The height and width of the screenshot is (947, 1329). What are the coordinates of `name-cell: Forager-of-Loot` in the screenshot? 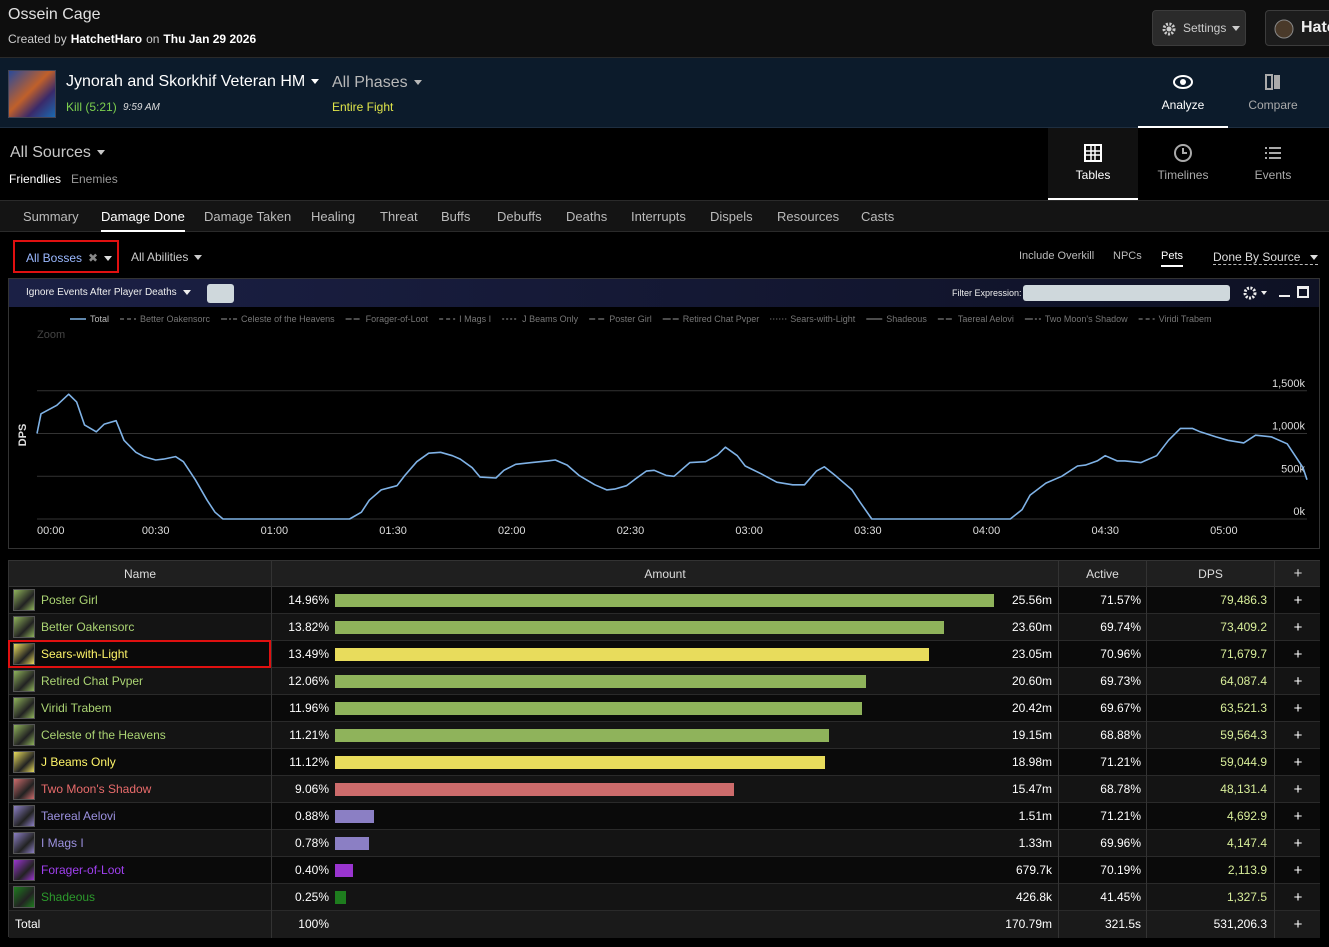 It's located at (140, 870).